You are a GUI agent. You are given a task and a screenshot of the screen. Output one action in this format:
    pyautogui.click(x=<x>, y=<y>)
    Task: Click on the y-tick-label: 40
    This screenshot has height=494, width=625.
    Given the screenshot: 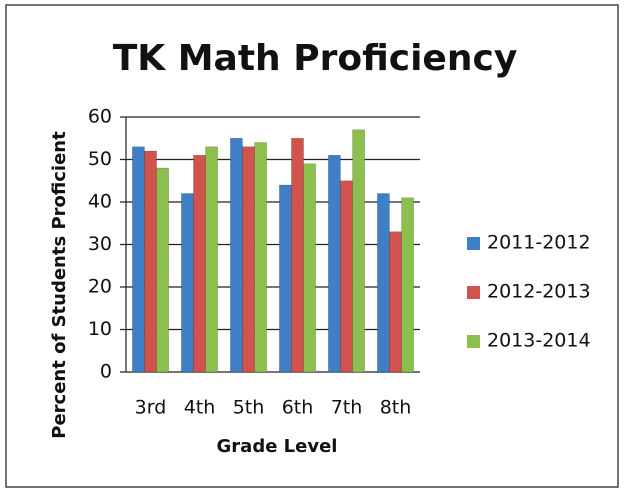 What is the action you would take?
    pyautogui.click(x=100, y=202)
    